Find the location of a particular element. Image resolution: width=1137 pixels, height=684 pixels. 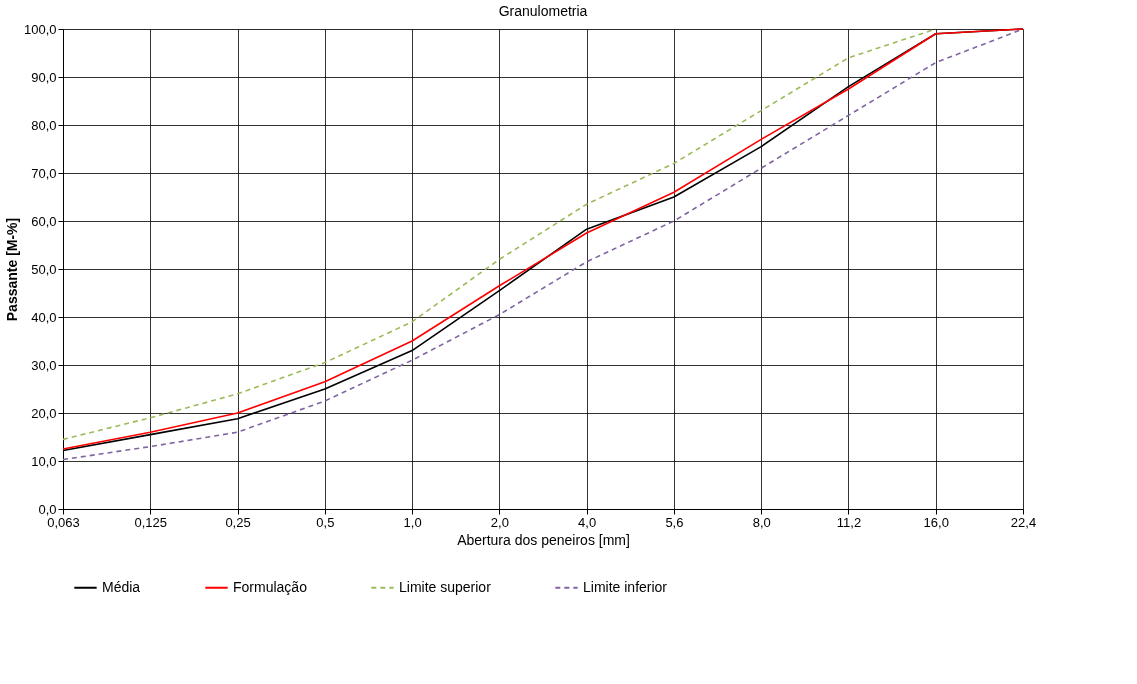

y-tick-label: 100,0 is located at coordinates (40, 29).